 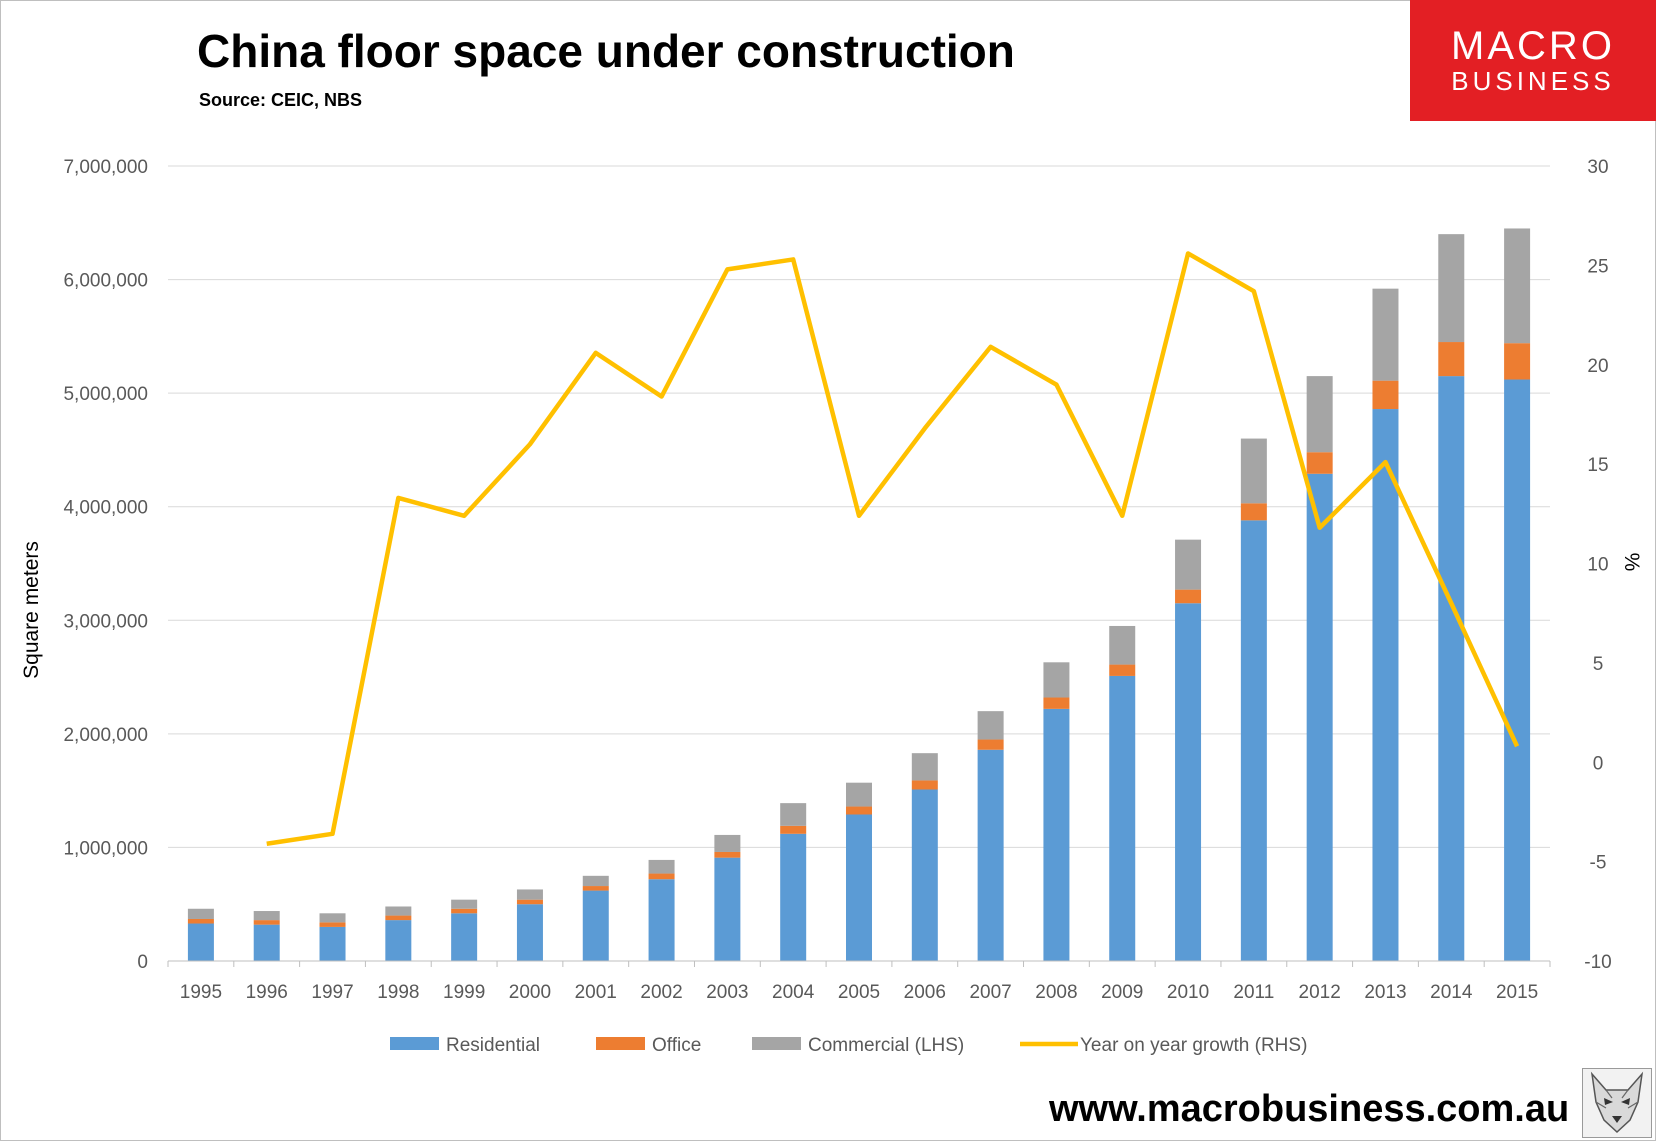 What do you see at coordinates (1597, 266) in the screenshot?
I see `y-tick-label-right: 25` at bounding box center [1597, 266].